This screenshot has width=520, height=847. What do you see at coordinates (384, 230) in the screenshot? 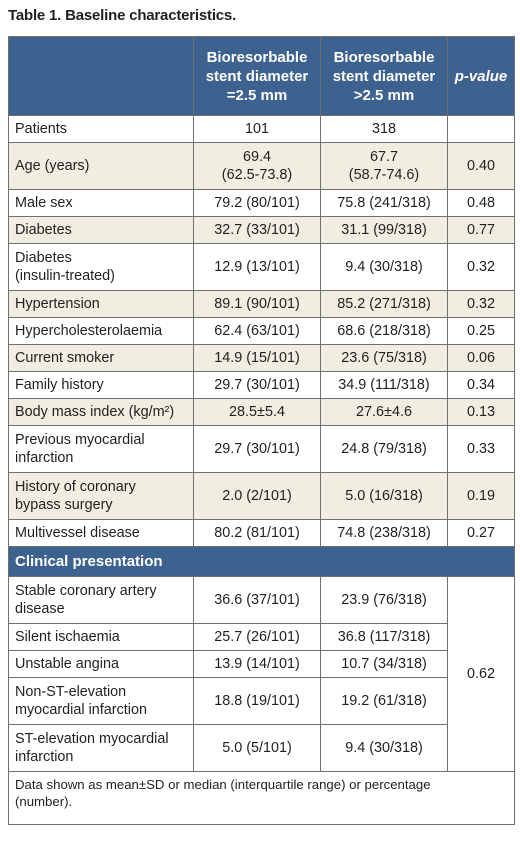
I see `value-large-stent: 31.1 (99/318)` at bounding box center [384, 230].